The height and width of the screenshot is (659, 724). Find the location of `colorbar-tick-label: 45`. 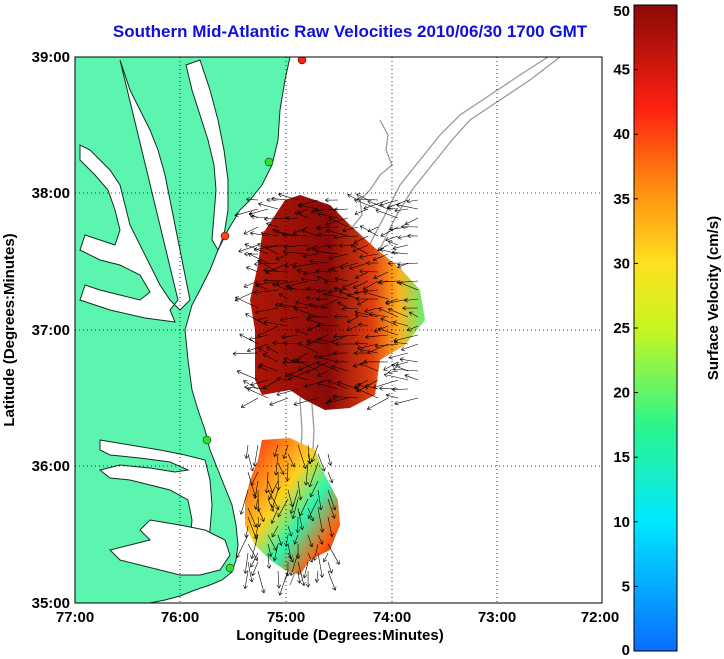

colorbar-tick-label: 45 is located at coordinates (621, 70).